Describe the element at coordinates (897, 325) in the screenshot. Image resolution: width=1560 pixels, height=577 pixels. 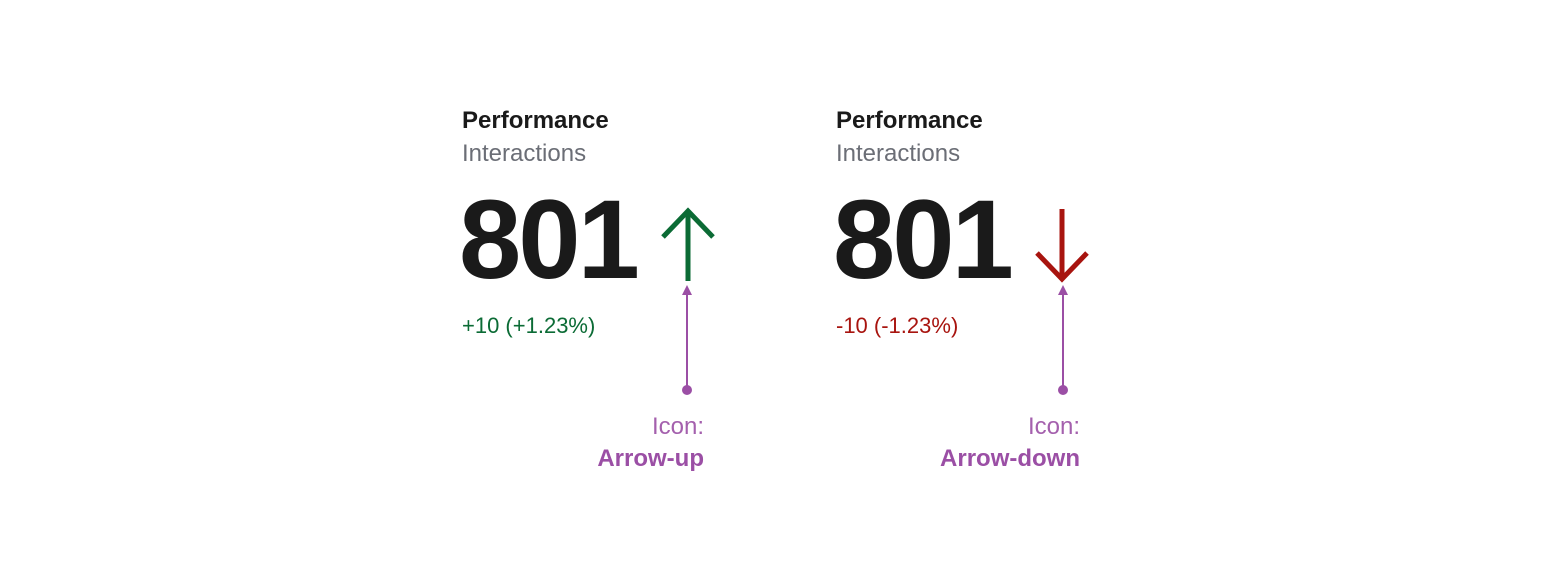
I see `kpi-change: -10 (-1.23%)` at that location.